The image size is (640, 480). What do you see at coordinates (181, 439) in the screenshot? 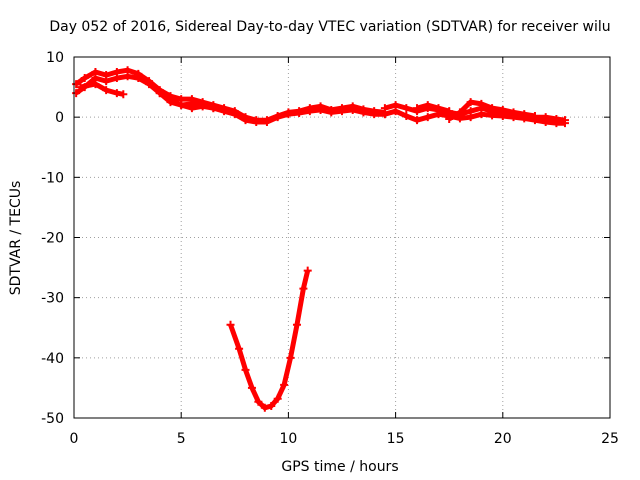
I see `x-tick-label: 5` at bounding box center [181, 439].